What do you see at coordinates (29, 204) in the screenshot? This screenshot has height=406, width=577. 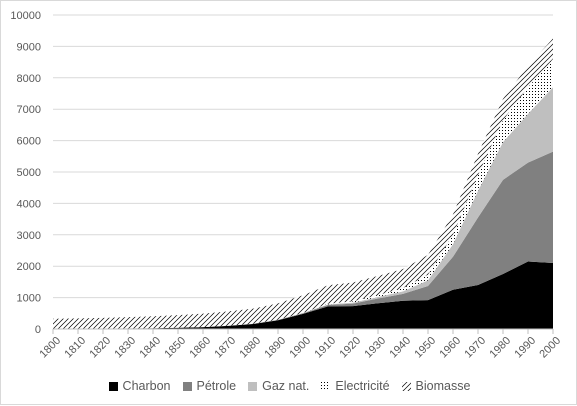 I see `y-tick-label: 4000` at bounding box center [29, 204].